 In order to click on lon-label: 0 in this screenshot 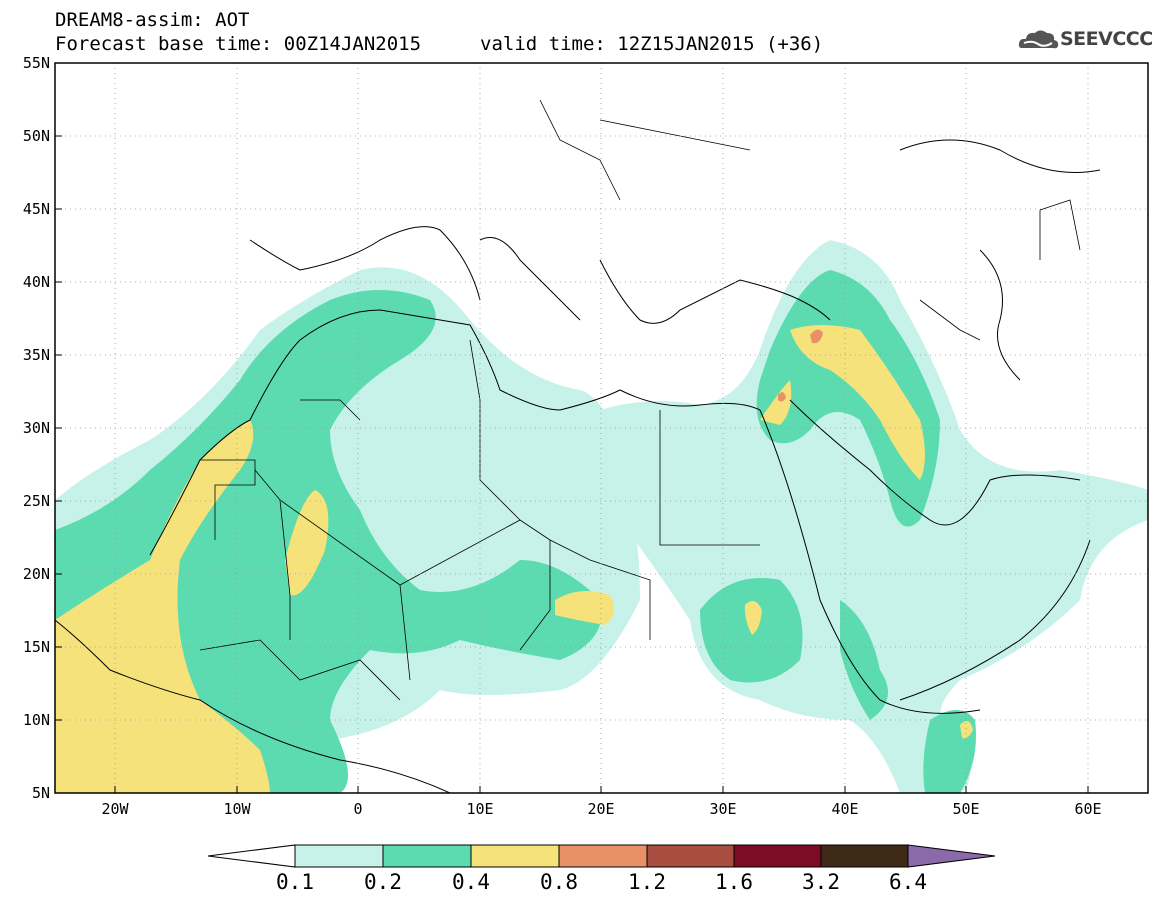, I will do `click(358, 809)`.